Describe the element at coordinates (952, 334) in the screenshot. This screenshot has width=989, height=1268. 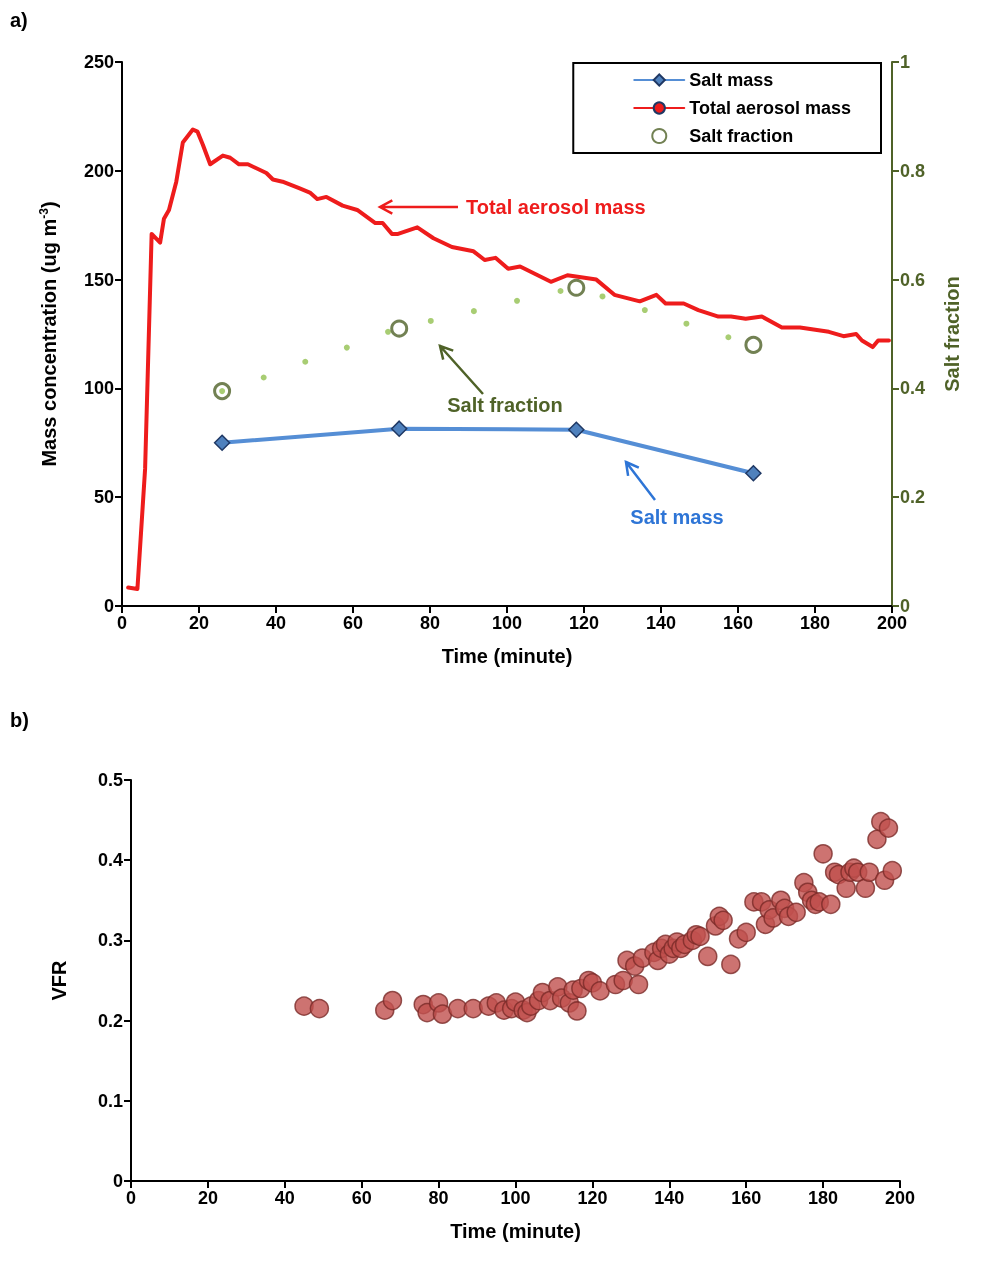
I see `y2-axis-title: Salt fraction` at that location.